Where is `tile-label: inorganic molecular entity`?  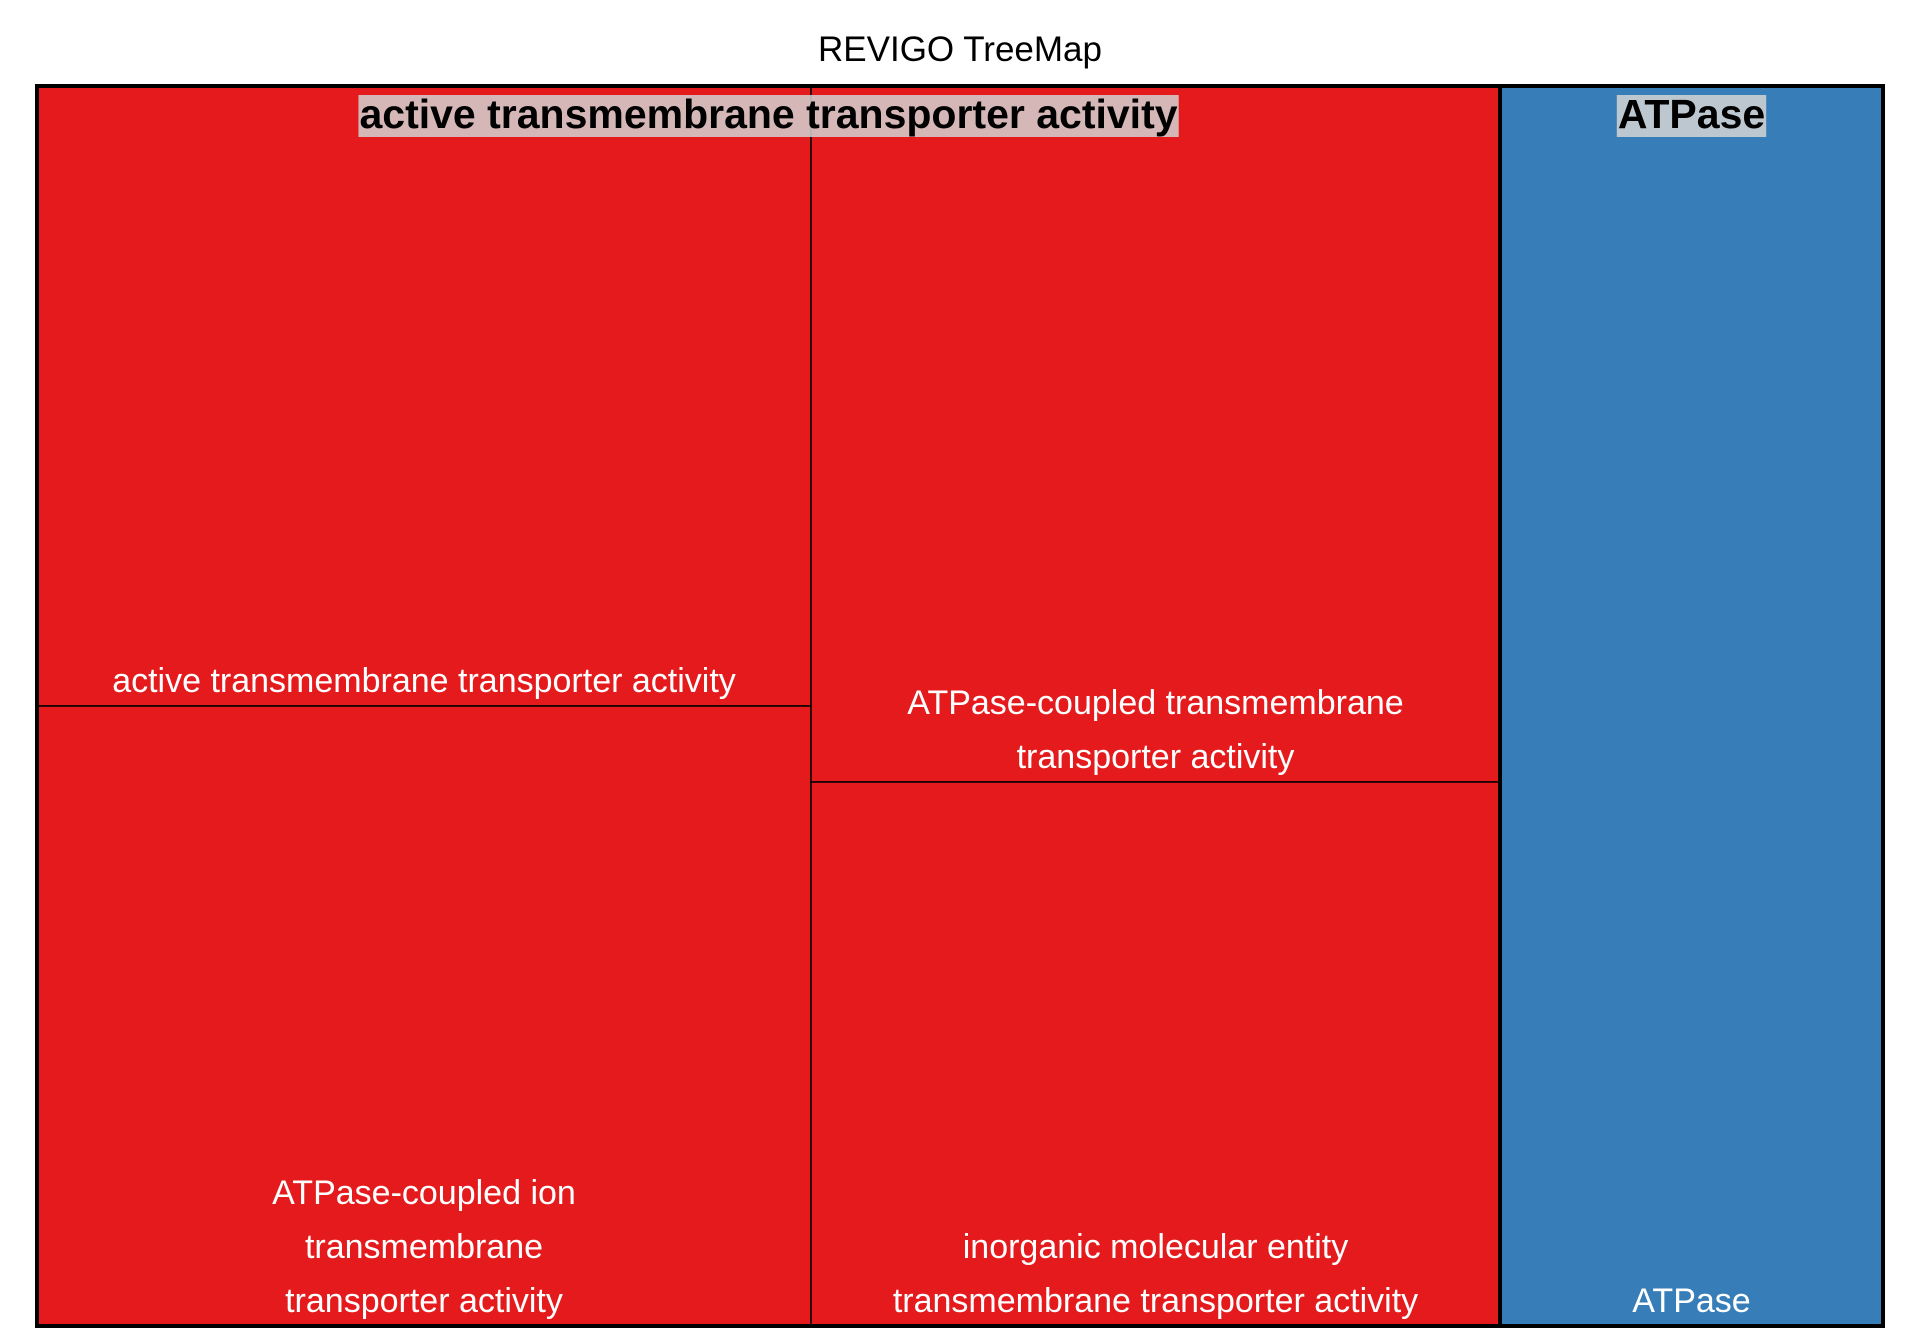
tile-label: inorganic molecular entity is located at coordinates (1156, 1247).